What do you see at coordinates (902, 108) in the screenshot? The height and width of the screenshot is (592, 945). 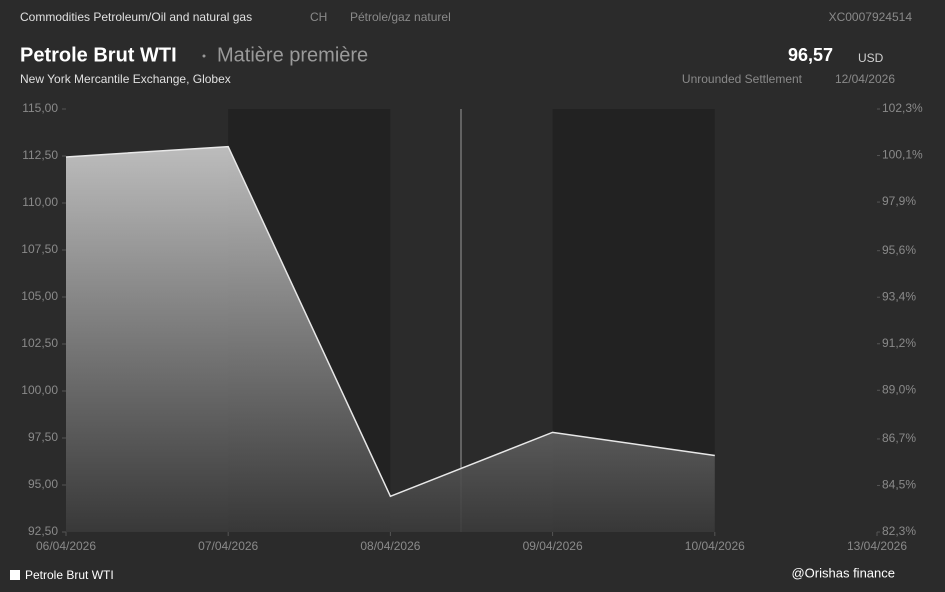 I see `y2-tick-label: 102,3%` at bounding box center [902, 108].